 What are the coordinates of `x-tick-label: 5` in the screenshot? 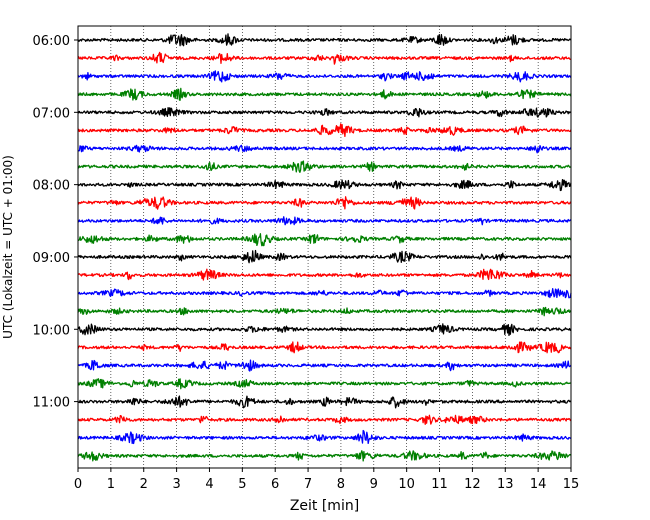 It's located at (242, 484).